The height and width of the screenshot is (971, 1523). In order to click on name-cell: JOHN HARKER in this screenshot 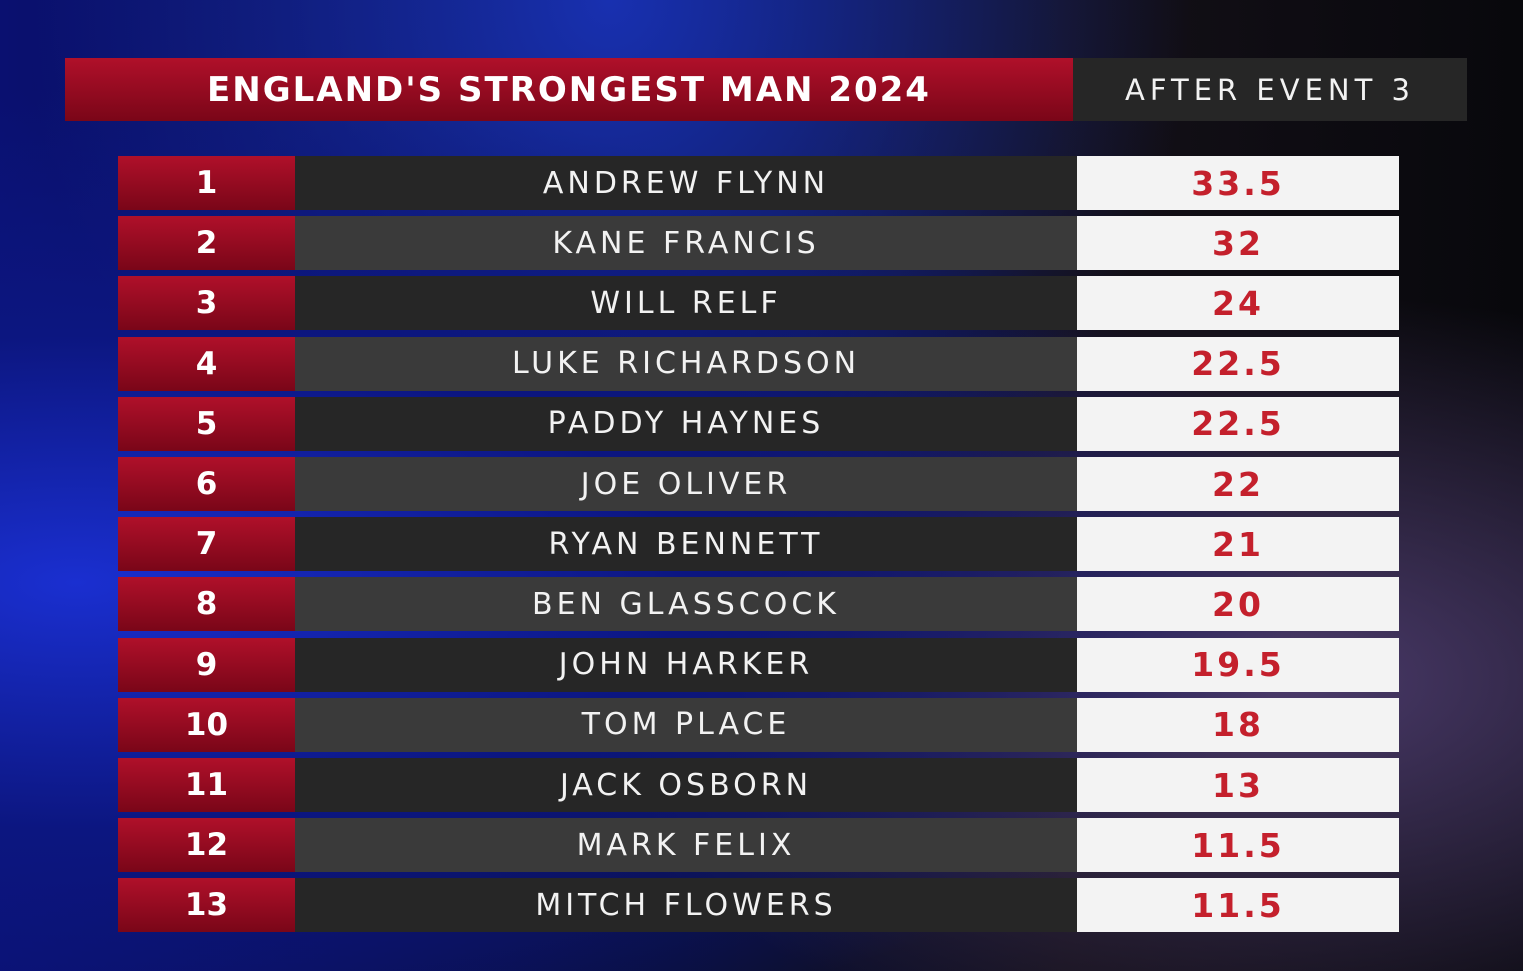, I will do `click(686, 664)`.